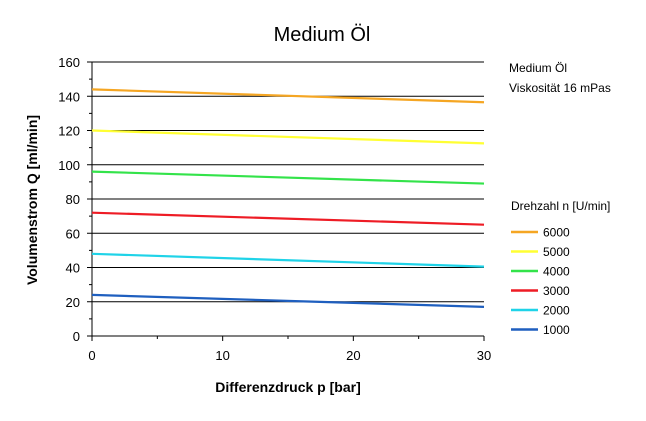 The height and width of the screenshot is (421, 646). Describe the element at coordinates (556, 233) in the screenshot. I see `legend-label-6000: 6000` at that location.